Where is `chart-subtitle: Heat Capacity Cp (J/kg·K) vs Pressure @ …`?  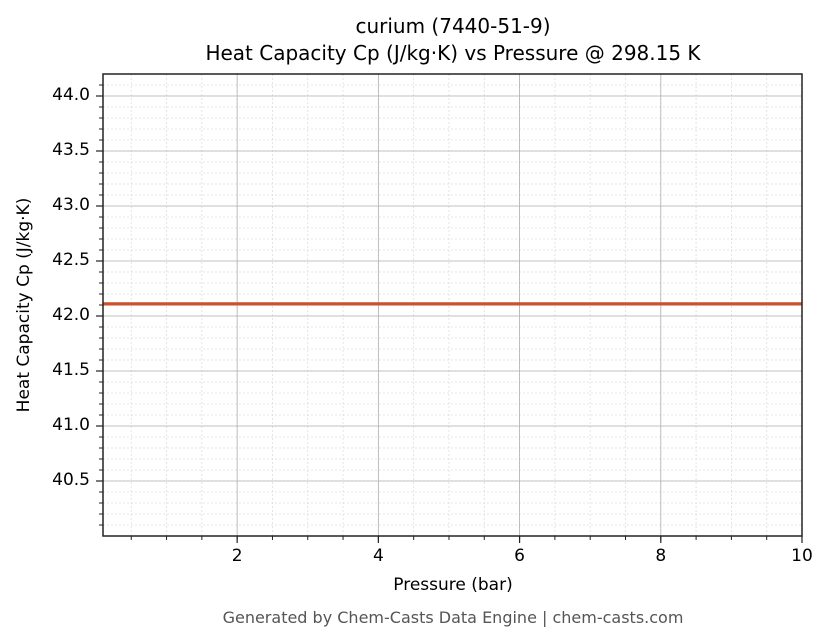
chart-subtitle: Heat Capacity Cp (J/kg·K) vs Pressure @ … is located at coordinates (453, 53).